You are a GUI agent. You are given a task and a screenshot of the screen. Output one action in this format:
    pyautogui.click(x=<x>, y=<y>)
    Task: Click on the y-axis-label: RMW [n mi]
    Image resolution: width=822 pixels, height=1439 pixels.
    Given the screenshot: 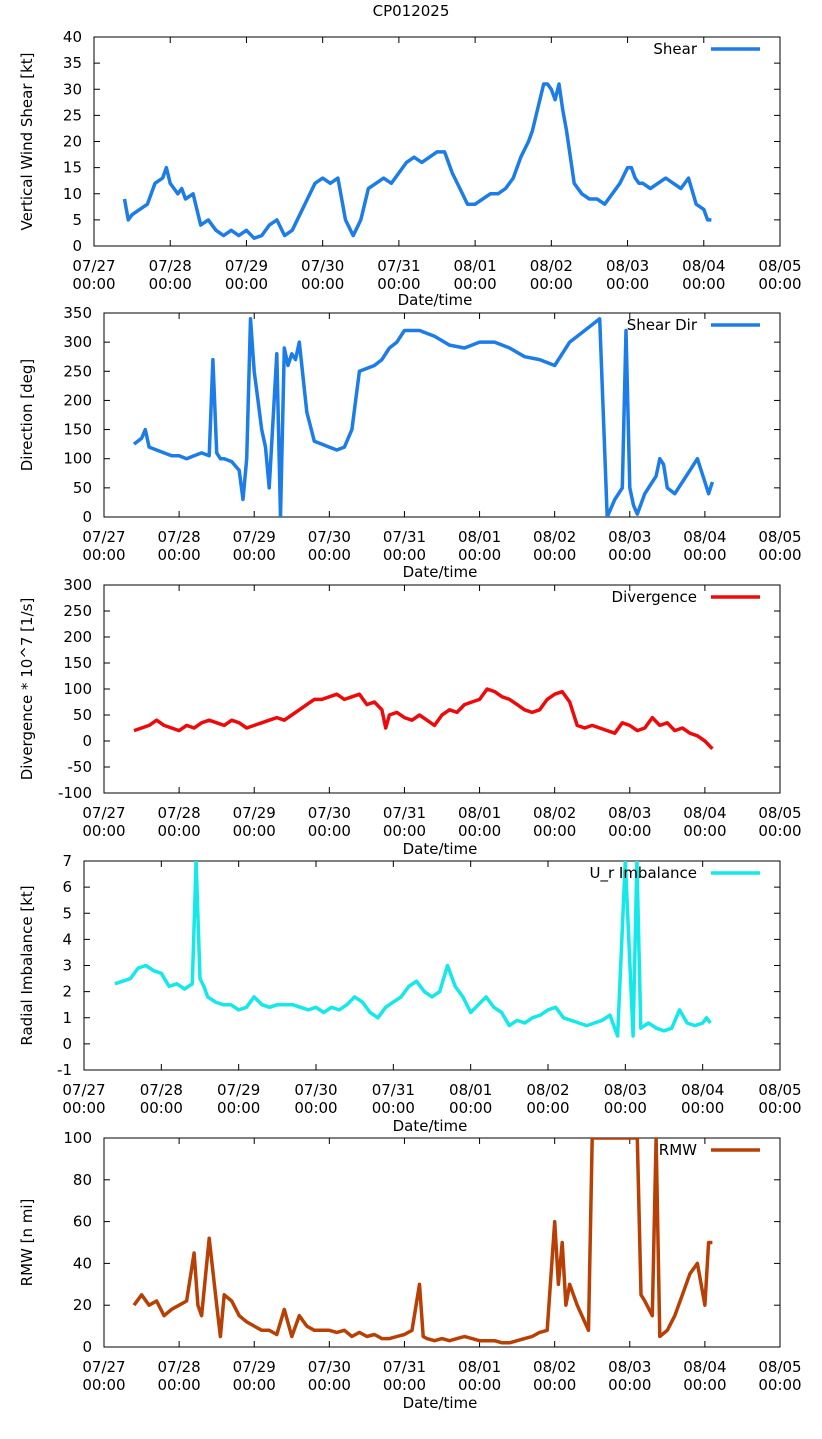 What is the action you would take?
    pyautogui.click(x=27, y=1243)
    